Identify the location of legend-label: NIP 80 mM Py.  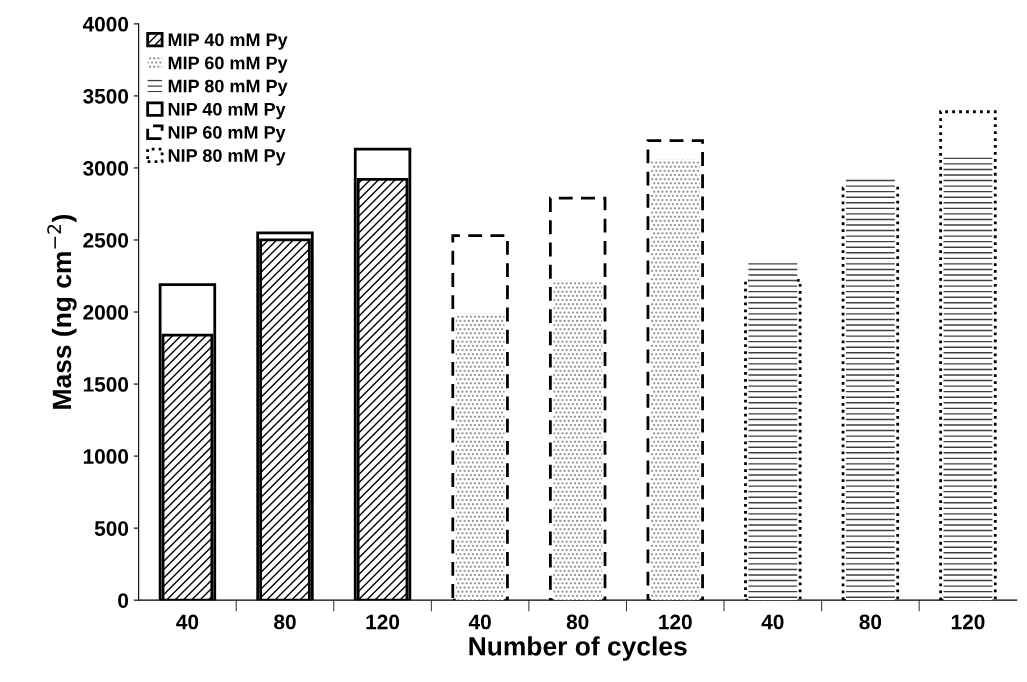
(227, 157).